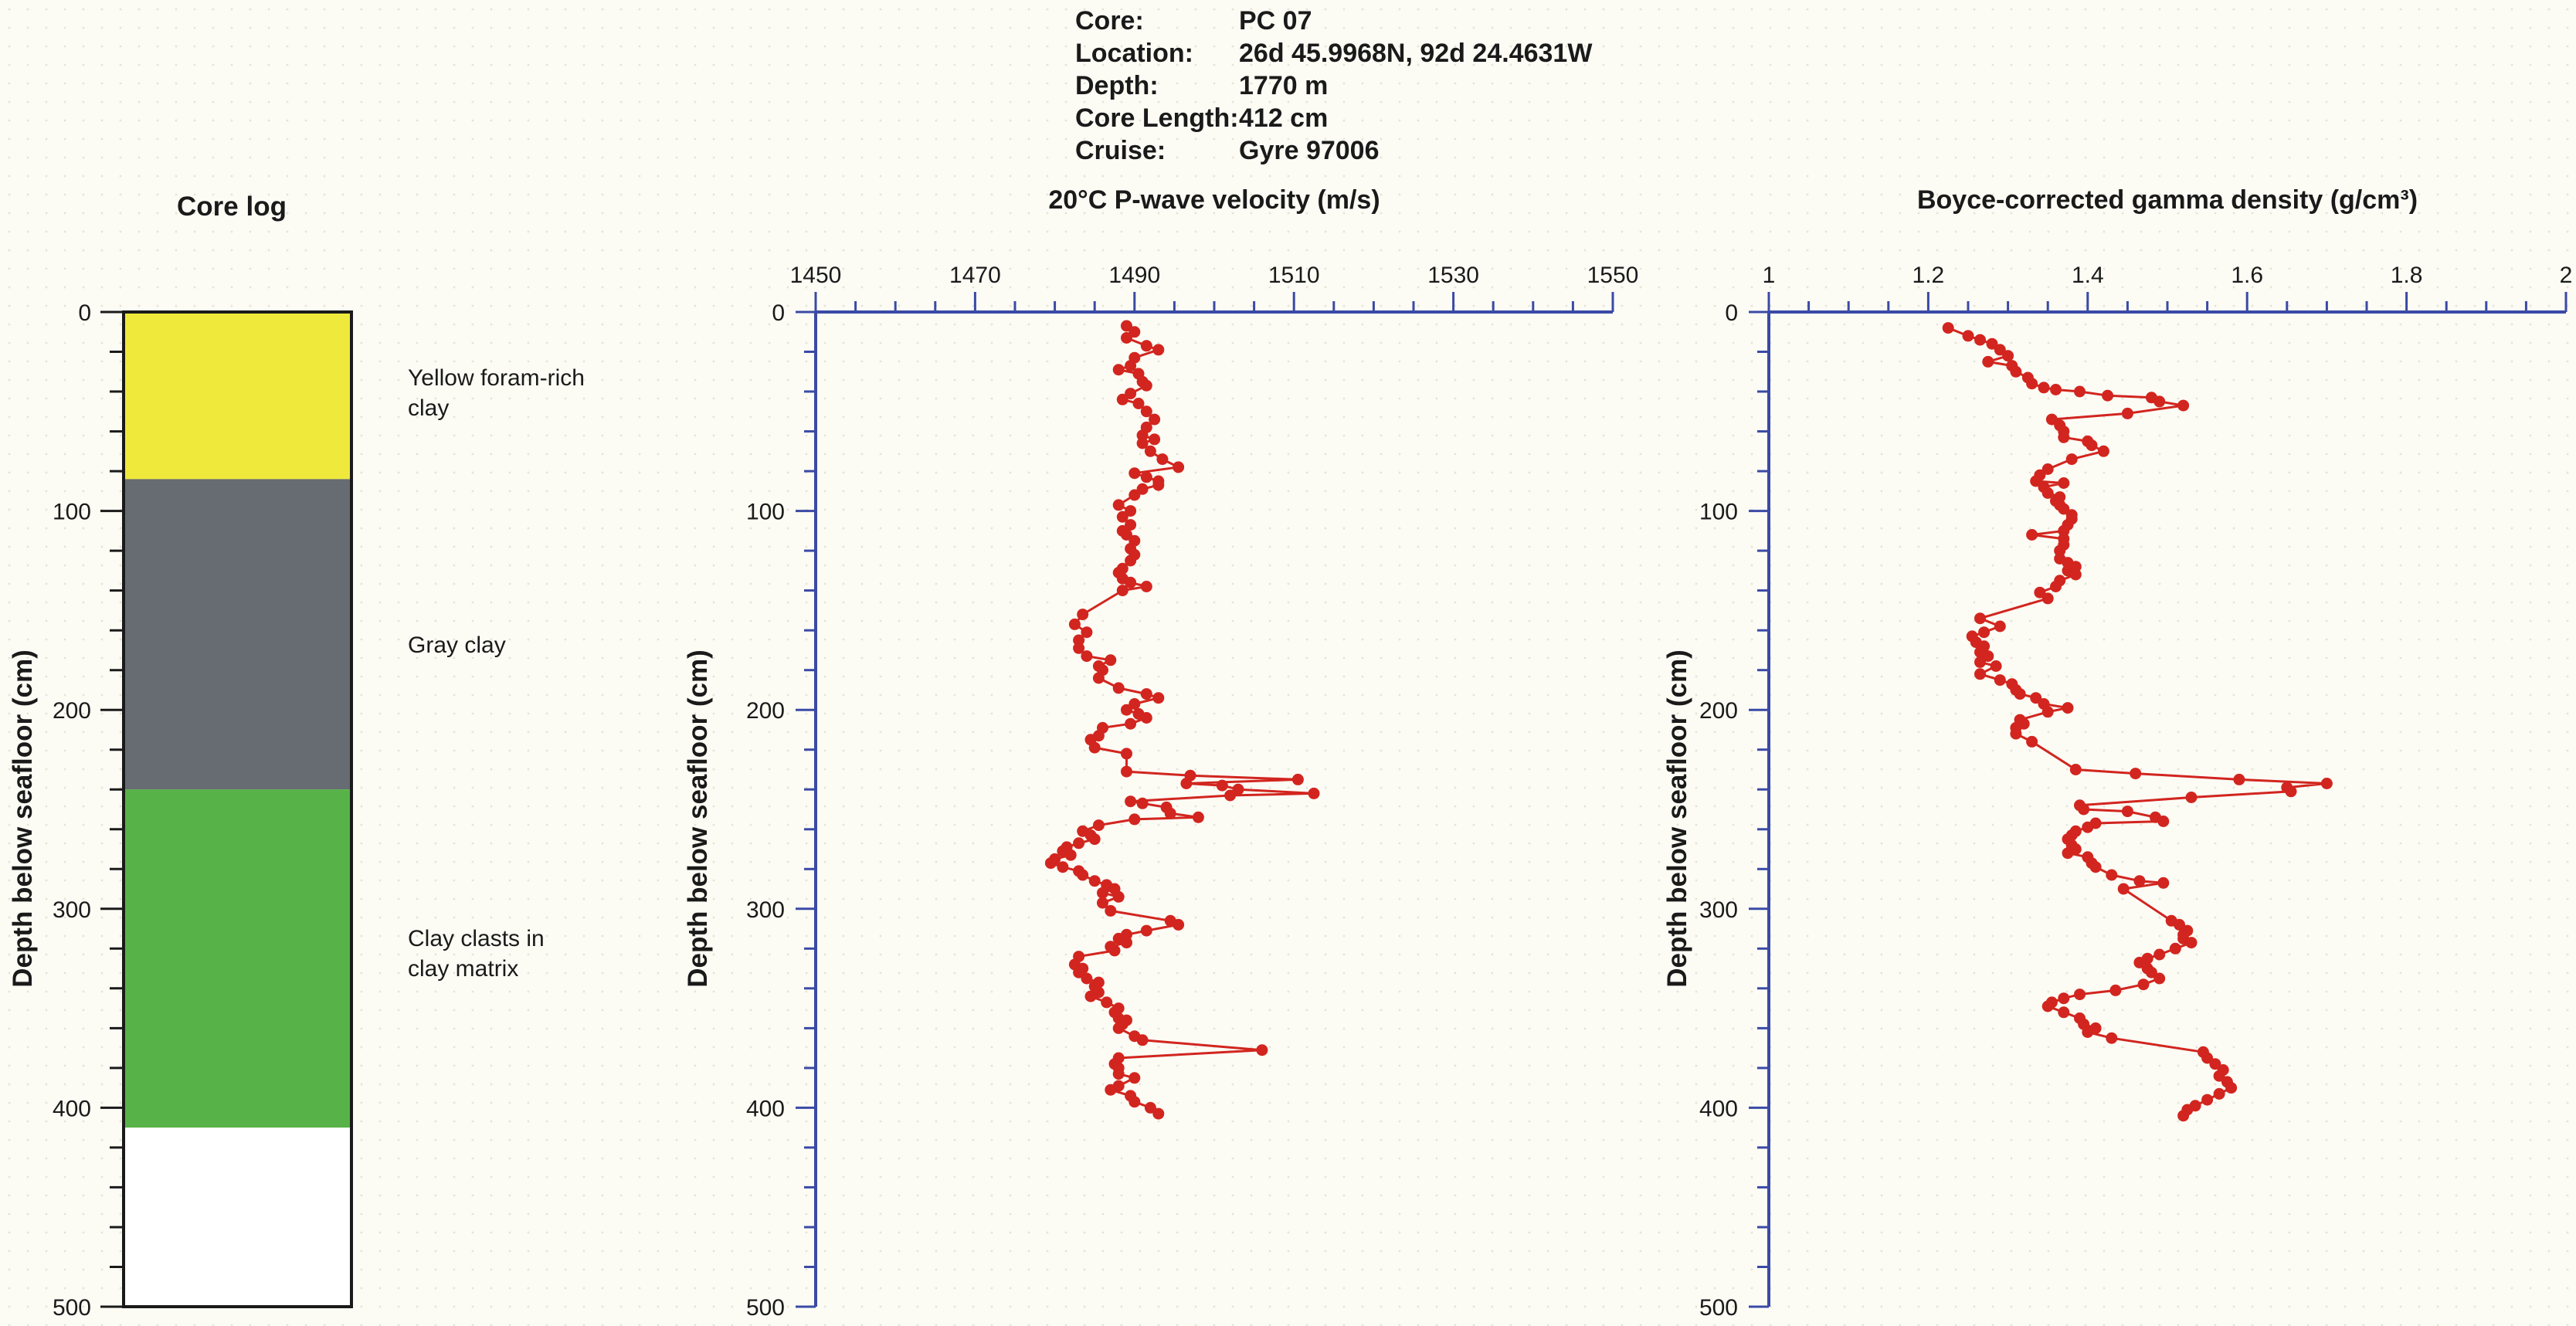  What do you see at coordinates (238, 809) in the screenshot?
I see `core-outline` at bounding box center [238, 809].